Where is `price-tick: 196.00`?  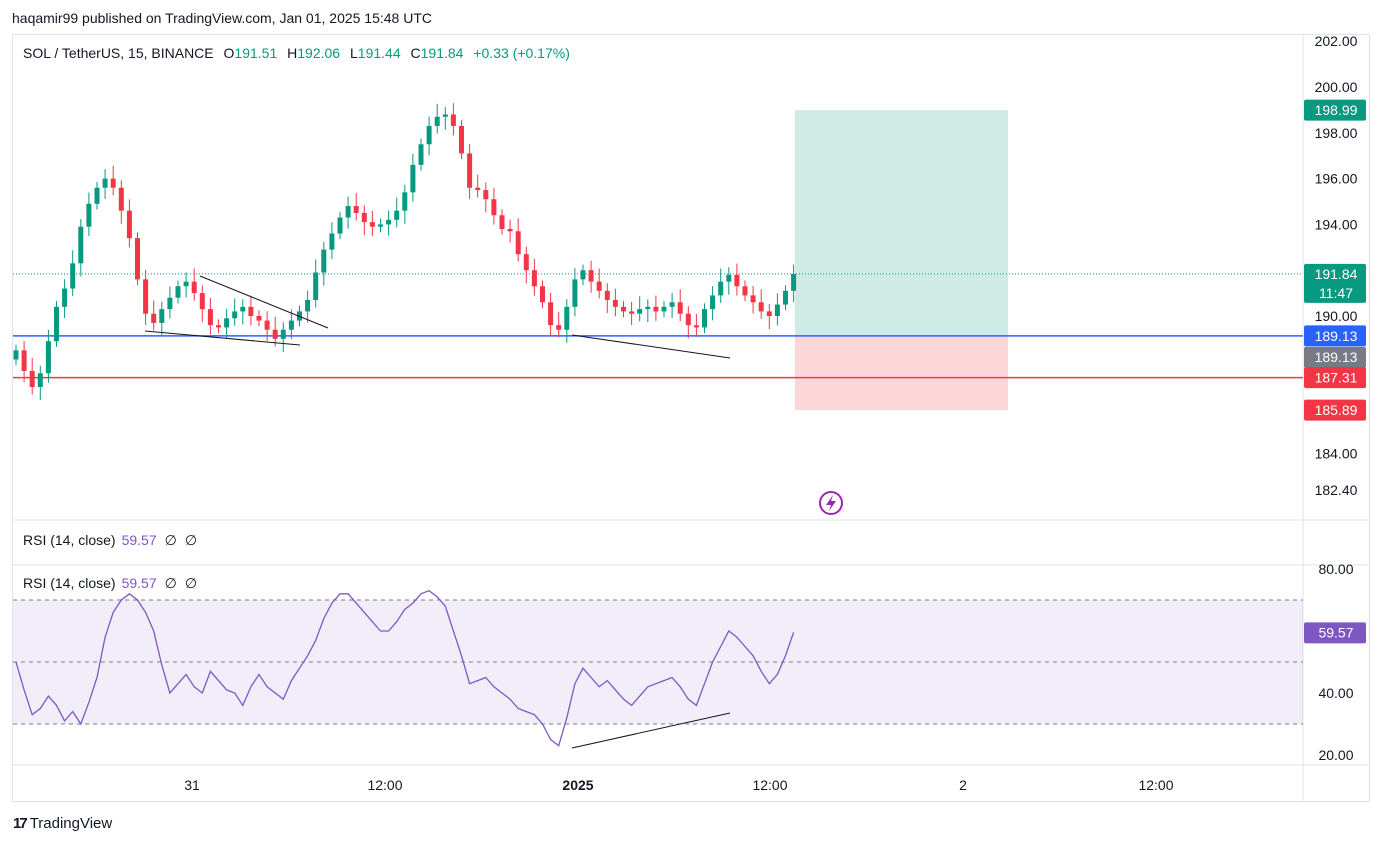 price-tick: 196.00 is located at coordinates (1336, 179).